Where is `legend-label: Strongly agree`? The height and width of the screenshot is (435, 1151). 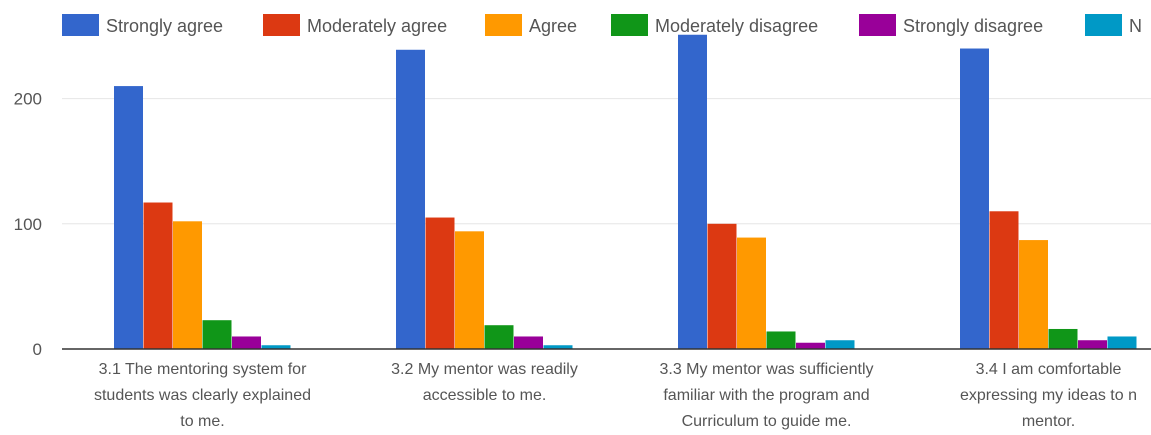
legend-label: Strongly agree is located at coordinates (164, 26).